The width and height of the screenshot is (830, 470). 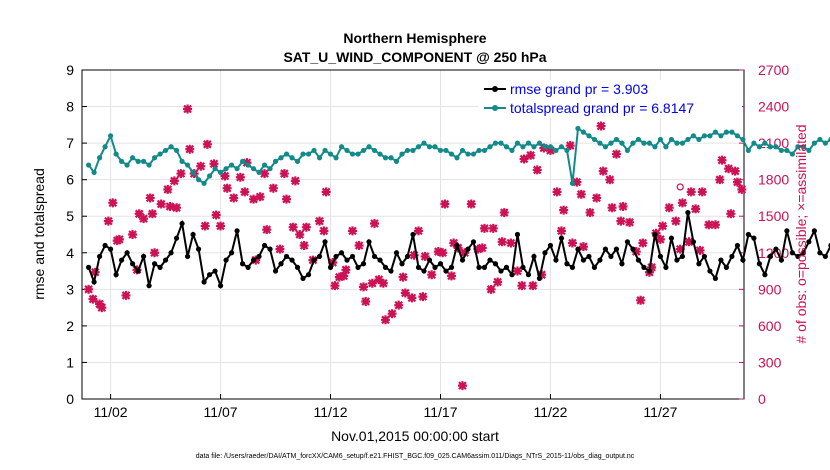 What do you see at coordinates (70, 326) in the screenshot?
I see `y-tick-label: 2` at bounding box center [70, 326].